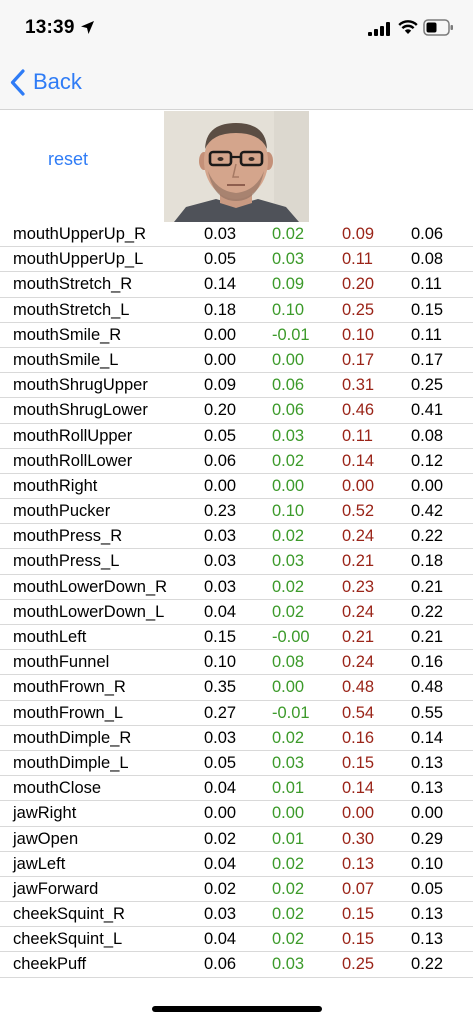 This screenshot has width=473, height=1024. I want to click on table-row: mouthPucker 0.23 0.10 0.52 0.42, so click(236, 512).